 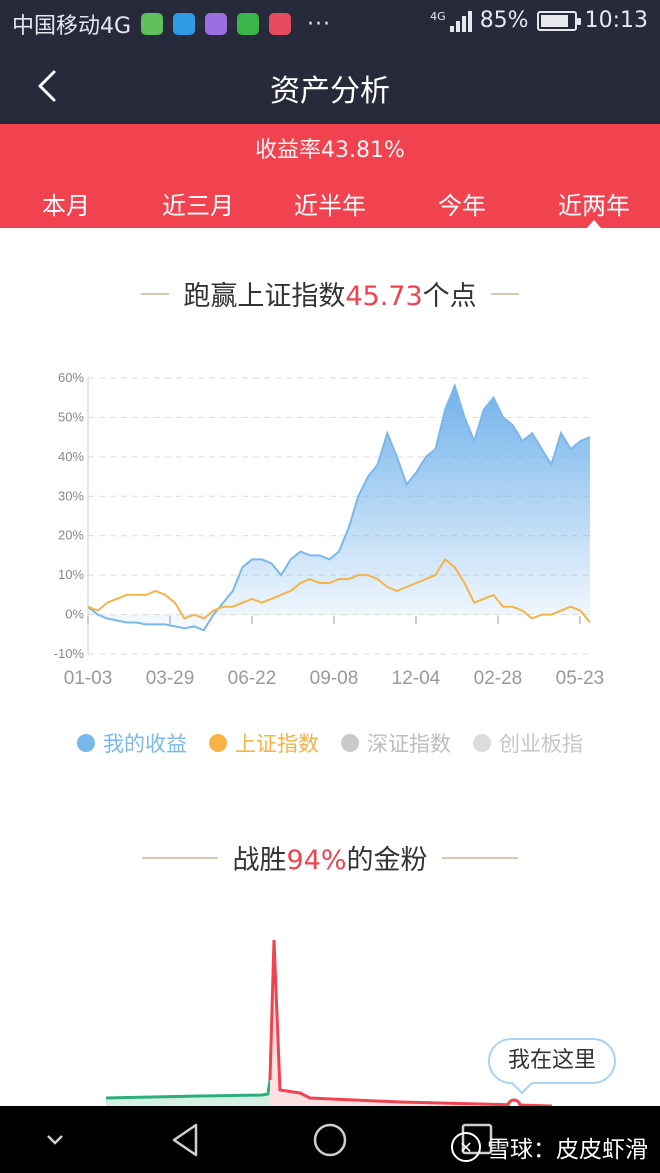 What do you see at coordinates (462, 206) in the screenshot?
I see `tab-this-year: 今年` at bounding box center [462, 206].